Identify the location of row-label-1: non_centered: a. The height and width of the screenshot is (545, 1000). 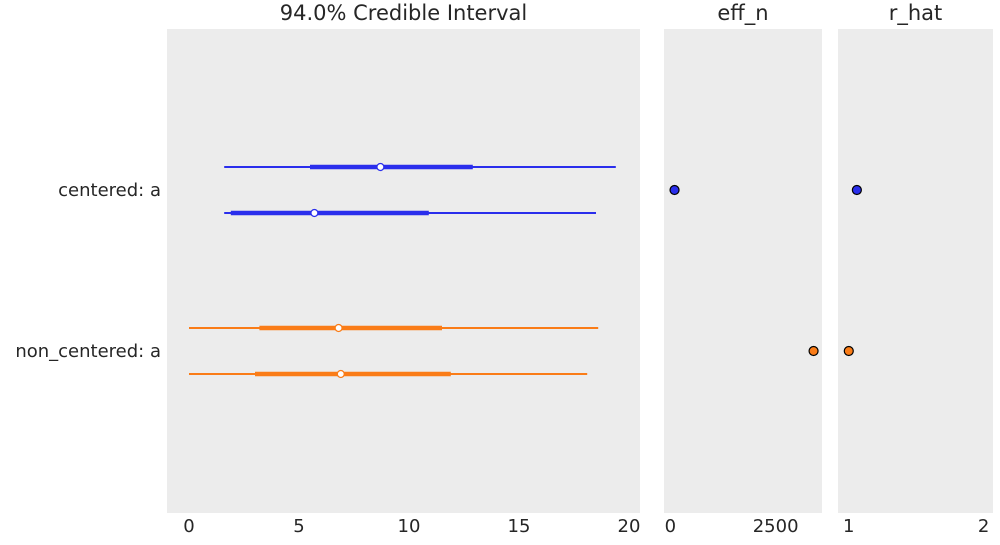
(88, 351).